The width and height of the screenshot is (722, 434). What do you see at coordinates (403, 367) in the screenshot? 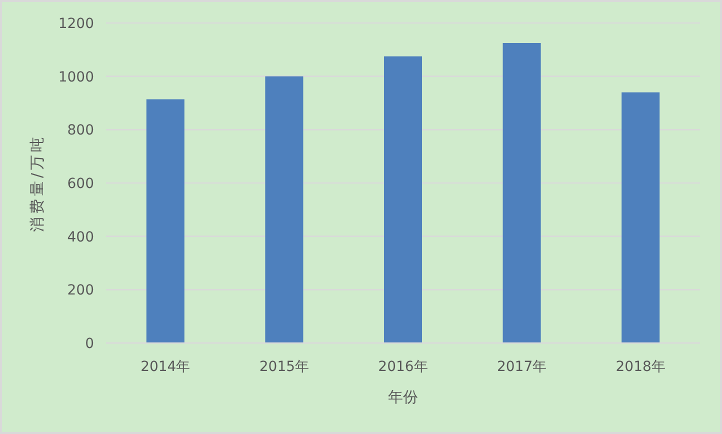
I see `x-tick-label: 2016年` at bounding box center [403, 367].